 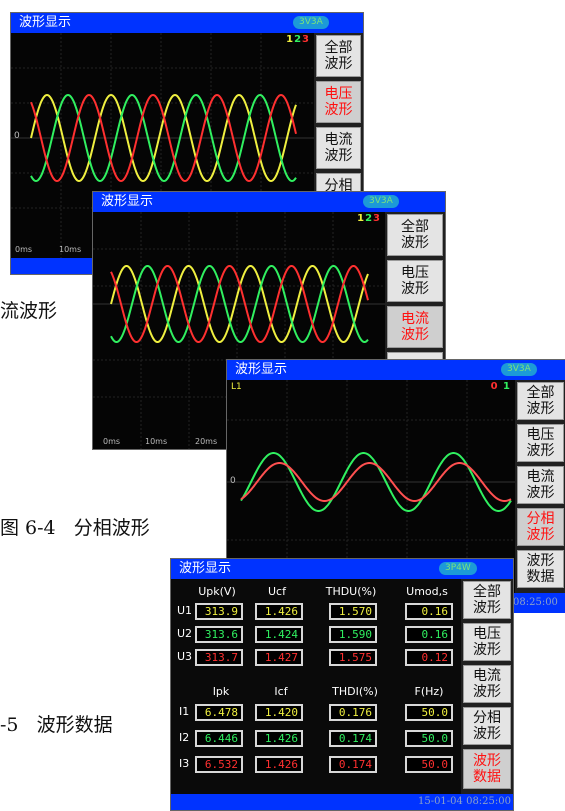 What do you see at coordinates (353, 712) in the screenshot?
I see `value-cell: 0.176` at bounding box center [353, 712].